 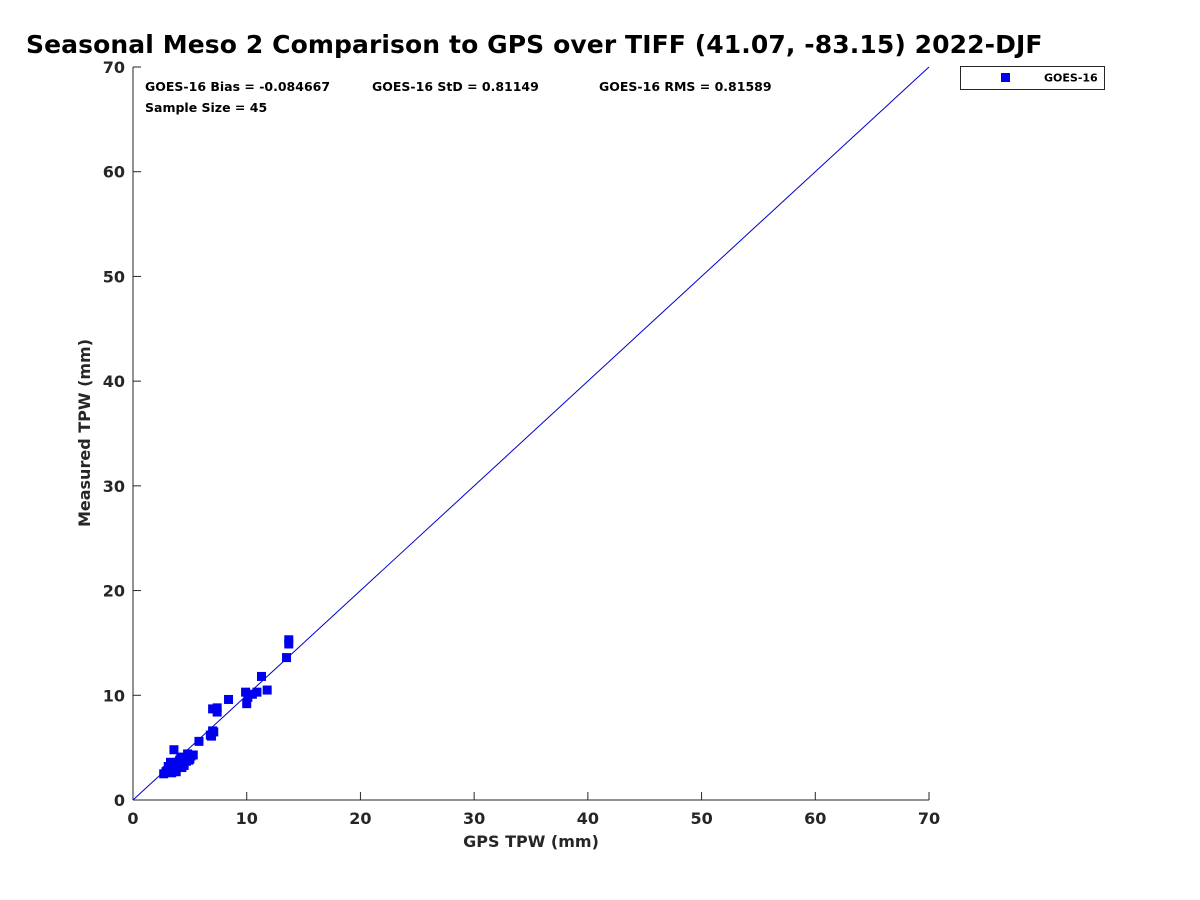 What do you see at coordinates (114, 67) in the screenshot?
I see `y-tick-label: 70` at bounding box center [114, 67].